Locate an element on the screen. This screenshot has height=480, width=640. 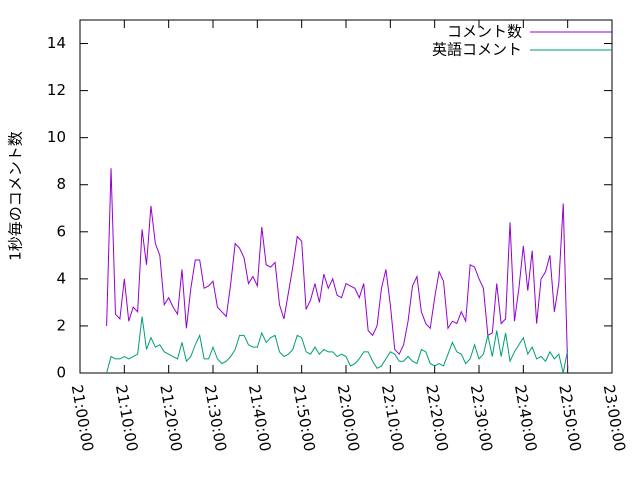
y-tick-label: 0 is located at coordinates (61, 373).